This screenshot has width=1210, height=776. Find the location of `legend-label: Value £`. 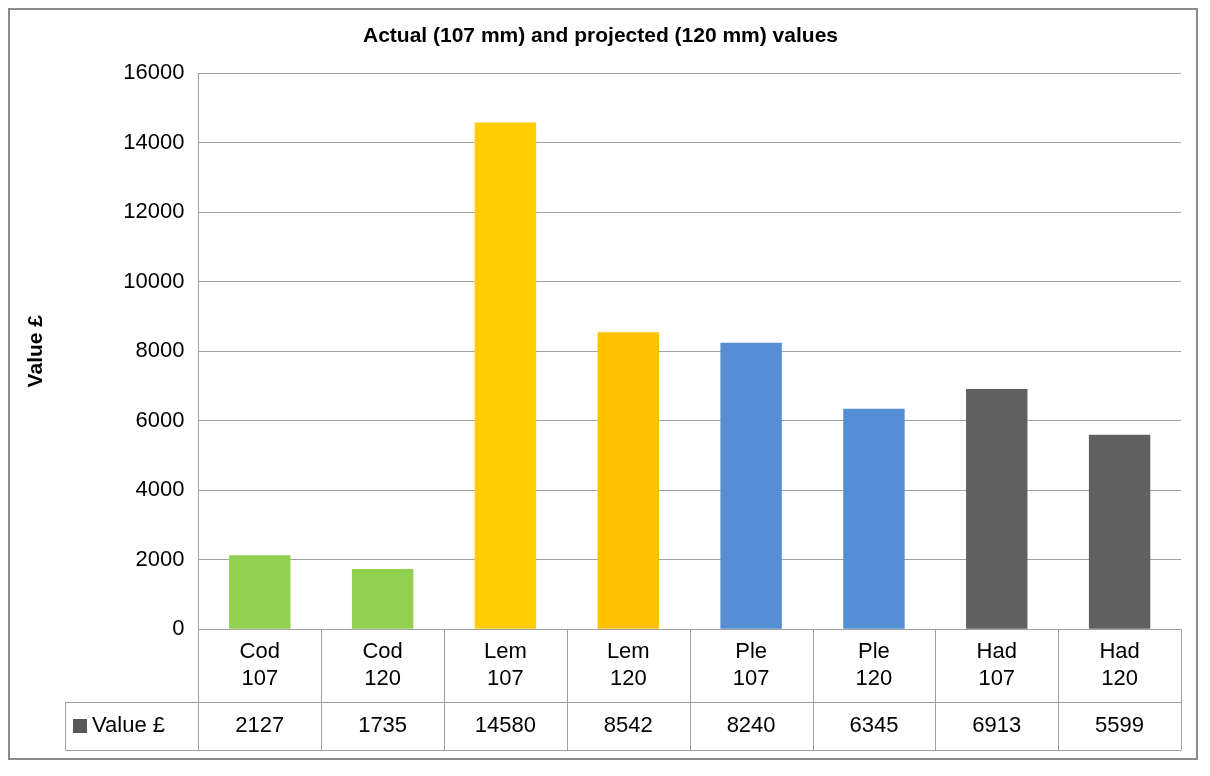

legend-label: Value £ is located at coordinates (128, 725).